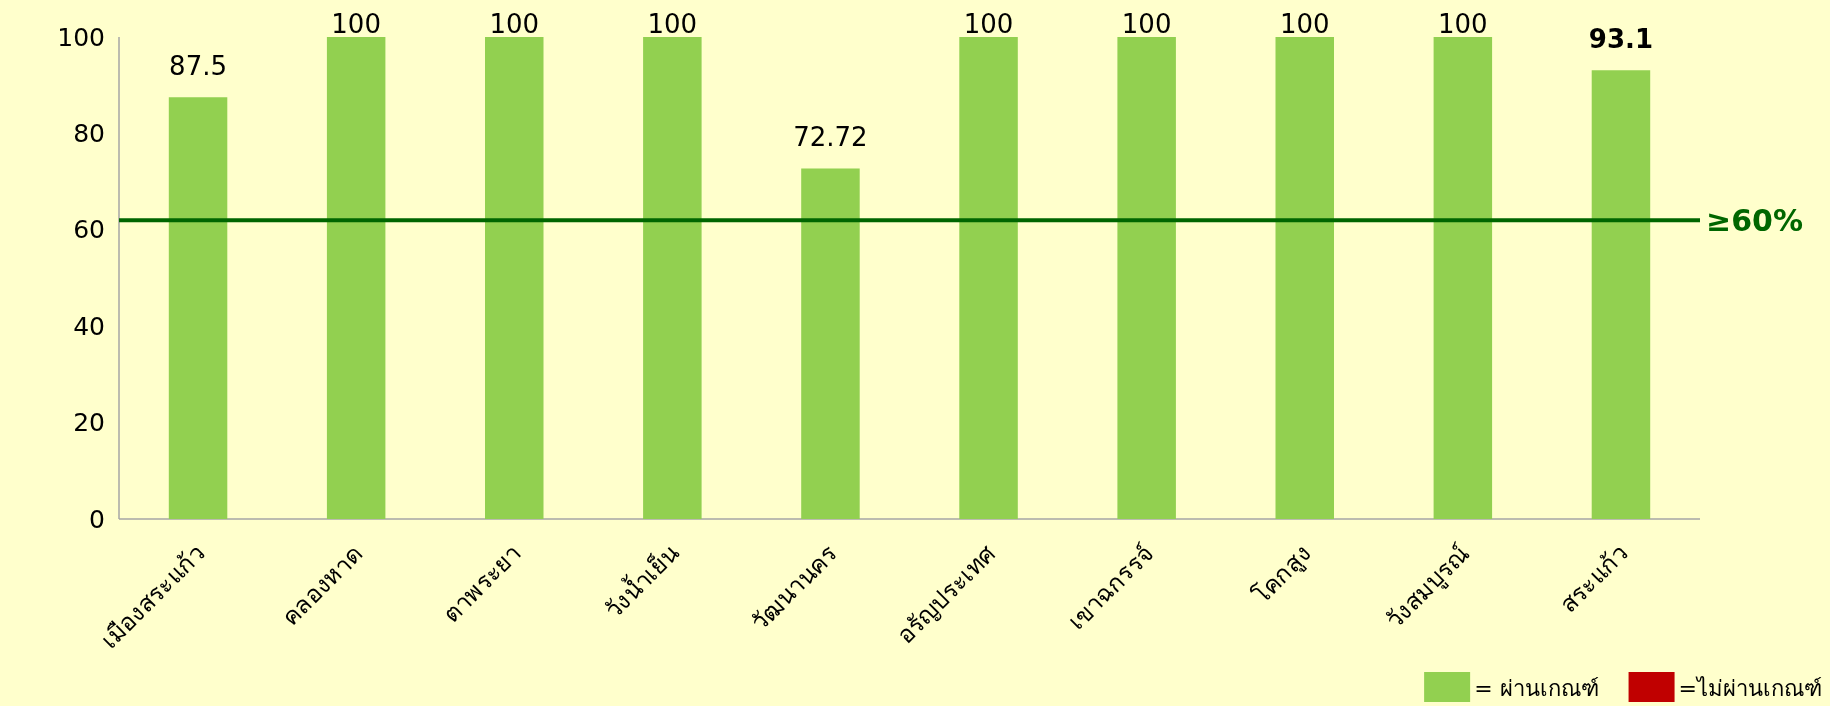 The width and height of the screenshot is (1830, 706). What do you see at coordinates (1536, 688) in the screenshot?
I see `legend-label: = ผ่านเกณฑ์` at bounding box center [1536, 688].